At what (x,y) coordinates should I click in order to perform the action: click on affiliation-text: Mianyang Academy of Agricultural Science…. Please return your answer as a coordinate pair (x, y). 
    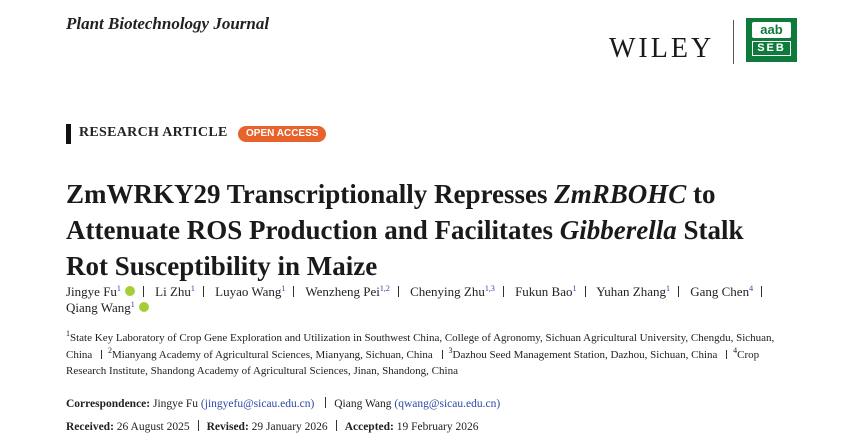
    Looking at the image, I should click on (272, 354).